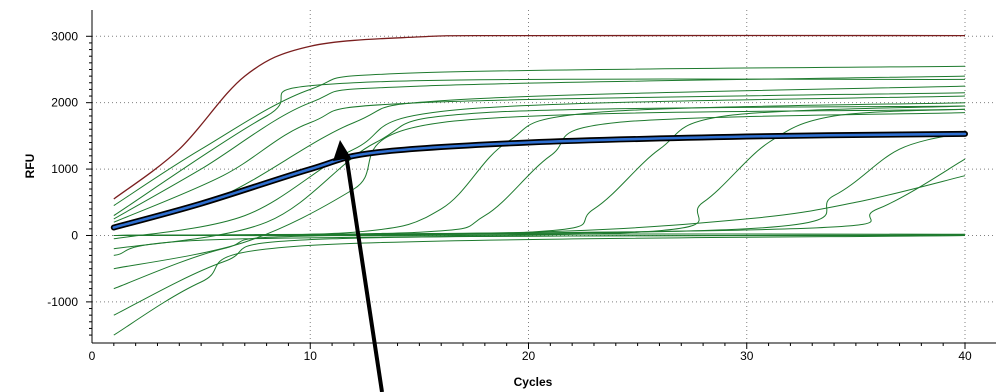 Image resolution: width=1004 pixels, height=392 pixels. I want to click on y-tick-label: 1000, so click(64, 169).